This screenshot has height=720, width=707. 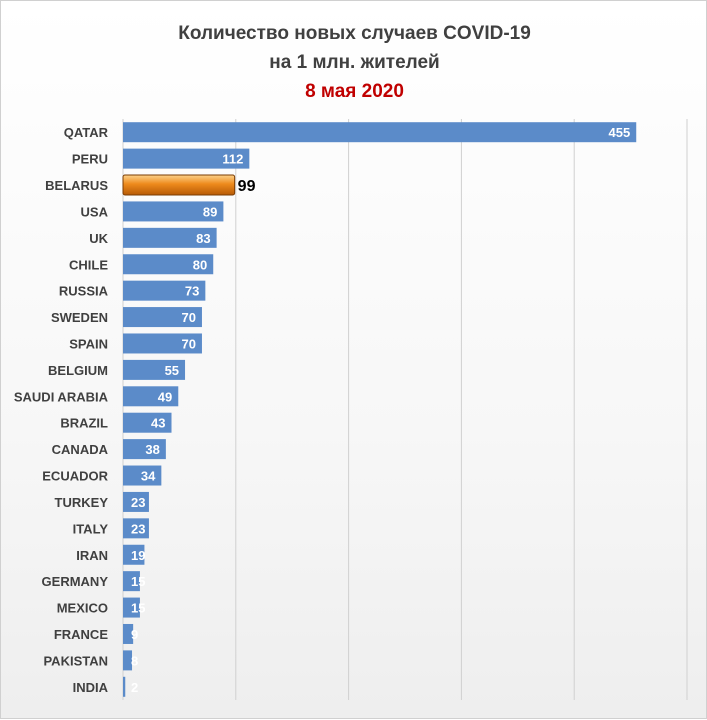 I want to click on category-label: USA, so click(x=95, y=211).